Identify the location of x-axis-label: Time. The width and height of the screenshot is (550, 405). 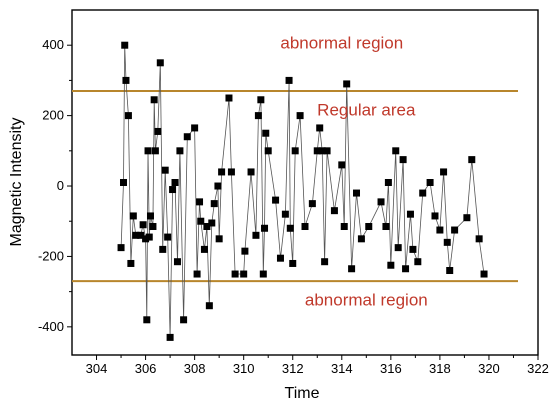
(302, 393).